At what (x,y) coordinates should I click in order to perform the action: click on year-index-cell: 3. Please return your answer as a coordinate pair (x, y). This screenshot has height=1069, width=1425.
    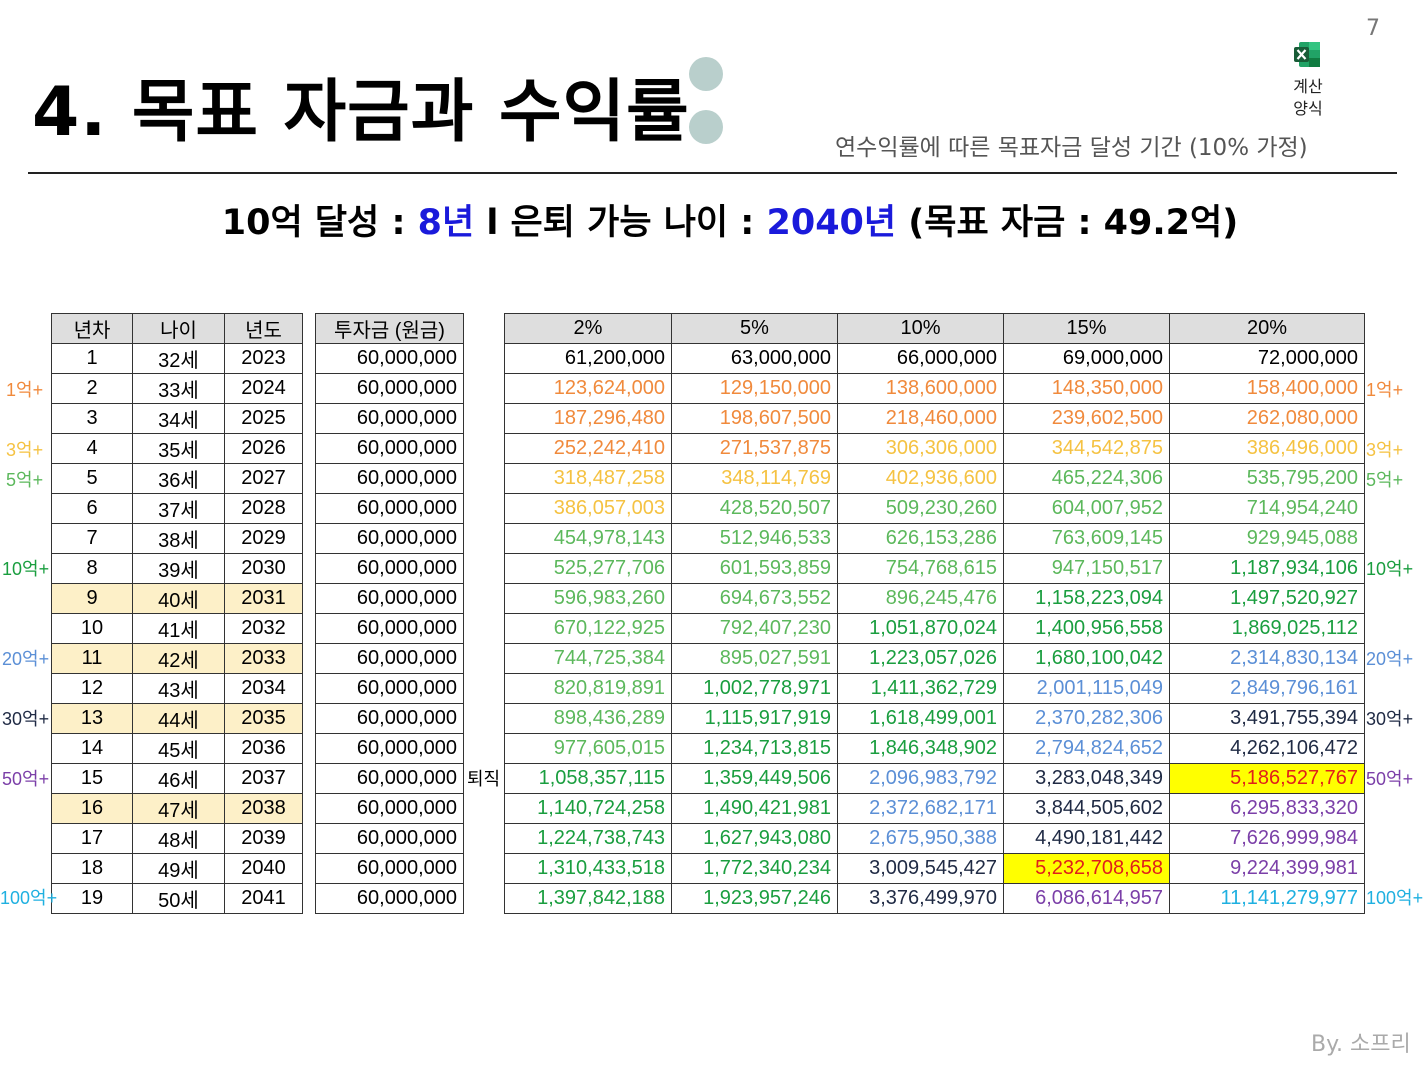
    Looking at the image, I should click on (92, 418).